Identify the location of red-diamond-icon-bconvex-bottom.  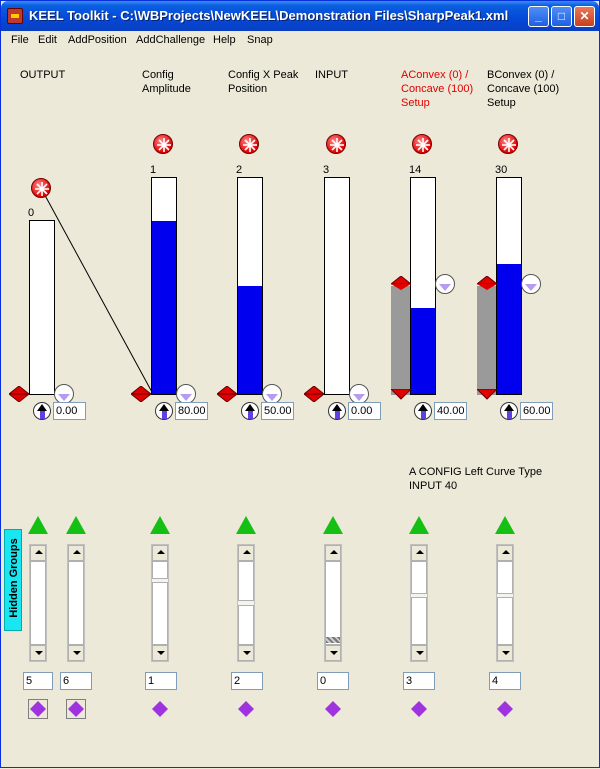
(487, 397).